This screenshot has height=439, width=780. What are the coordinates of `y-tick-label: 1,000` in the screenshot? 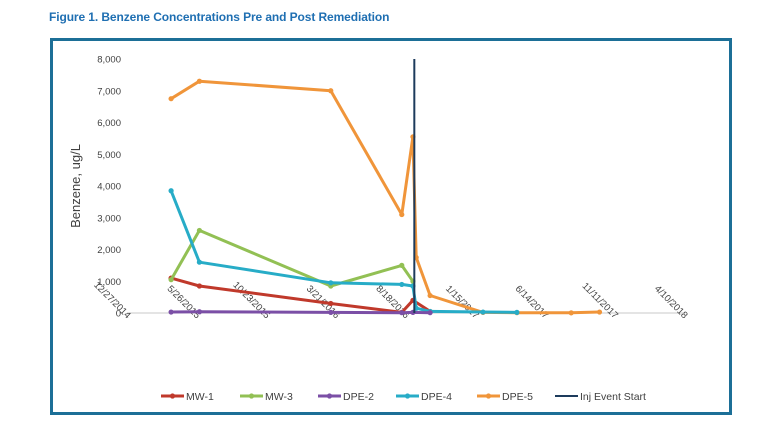 It's located at (109, 282).